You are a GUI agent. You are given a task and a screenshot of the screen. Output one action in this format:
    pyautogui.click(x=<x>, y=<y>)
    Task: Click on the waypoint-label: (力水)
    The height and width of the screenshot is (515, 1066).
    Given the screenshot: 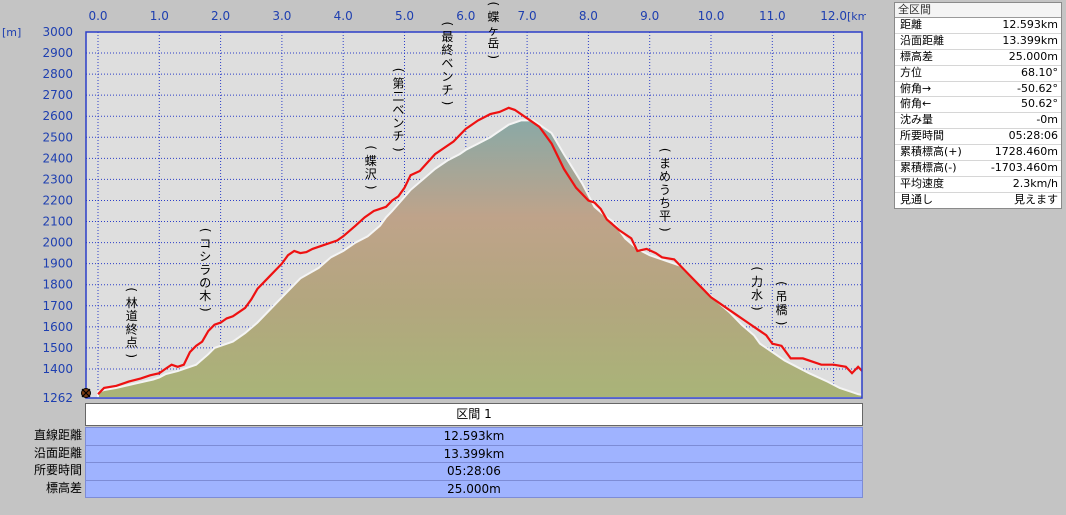 What is the action you would take?
    pyautogui.click(x=757, y=288)
    